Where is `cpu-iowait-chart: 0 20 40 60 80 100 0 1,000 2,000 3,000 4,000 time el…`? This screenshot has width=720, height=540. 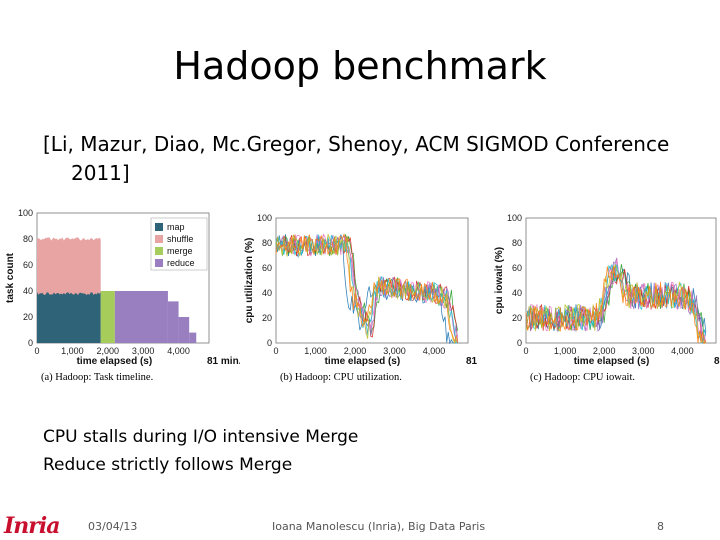 cpu-iowait-chart: 0 20 40 60 80 100 0 1,000 2,000 3,000 4,000 time el… is located at coordinates (607, 298).